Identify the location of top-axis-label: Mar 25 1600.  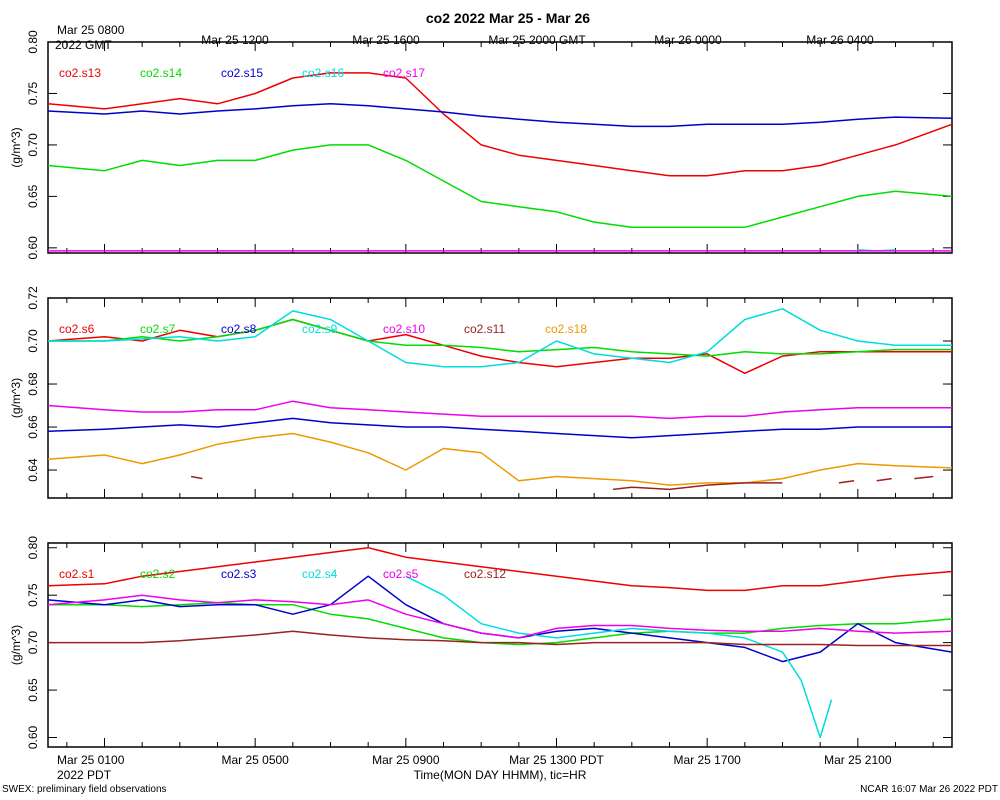
(386, 40).